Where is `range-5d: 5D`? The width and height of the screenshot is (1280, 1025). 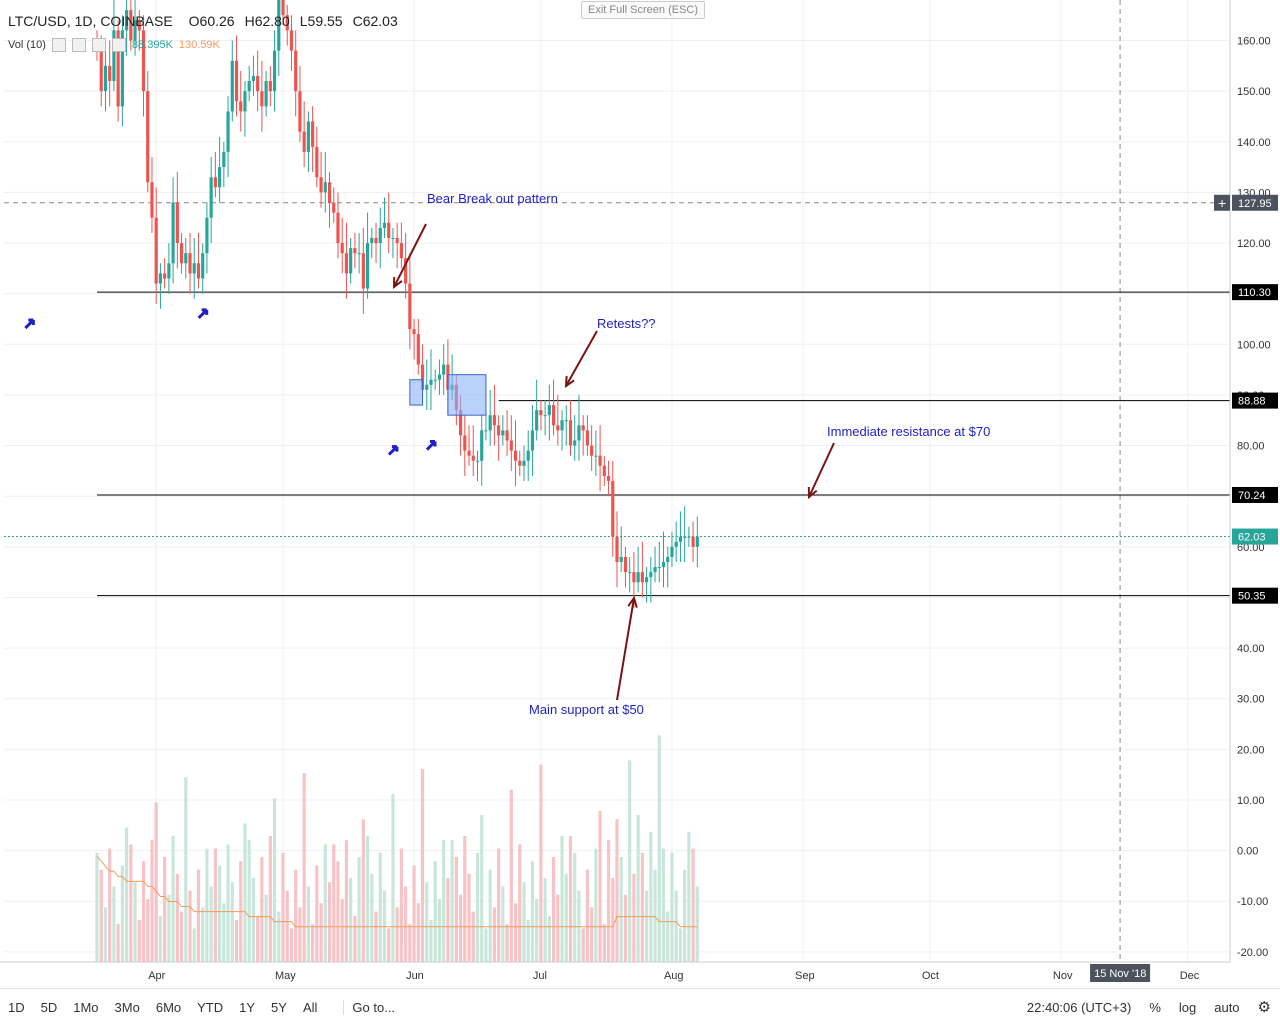 range-5d: 5D is located at coordinates (49, 1007).